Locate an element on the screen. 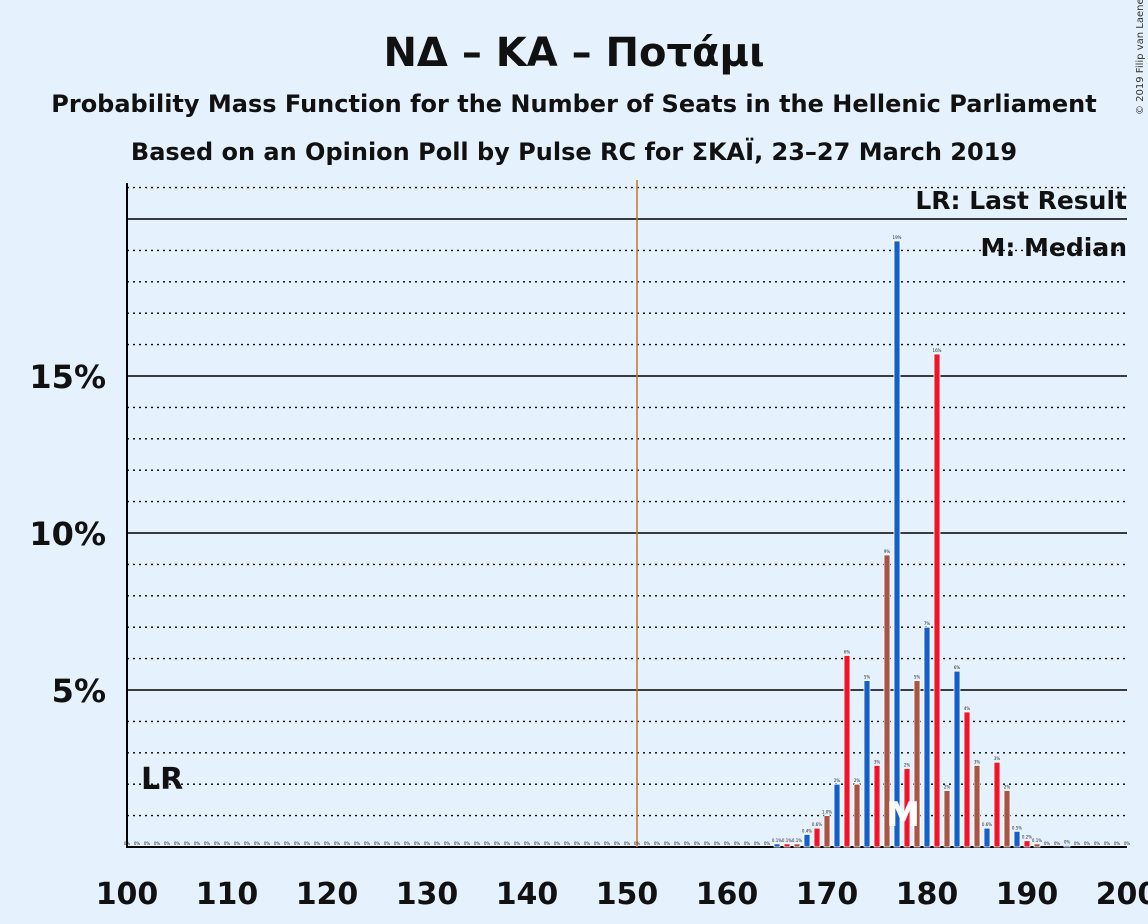  legend-median: M: Median is located at coordinates (1053, 247).